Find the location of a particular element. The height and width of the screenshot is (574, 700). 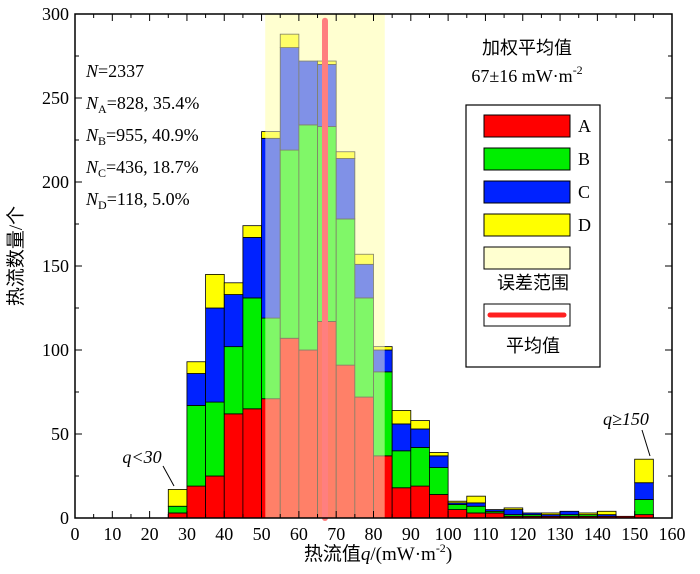

annotation-n-total: N=2337 is located at coordinates (114, 71).